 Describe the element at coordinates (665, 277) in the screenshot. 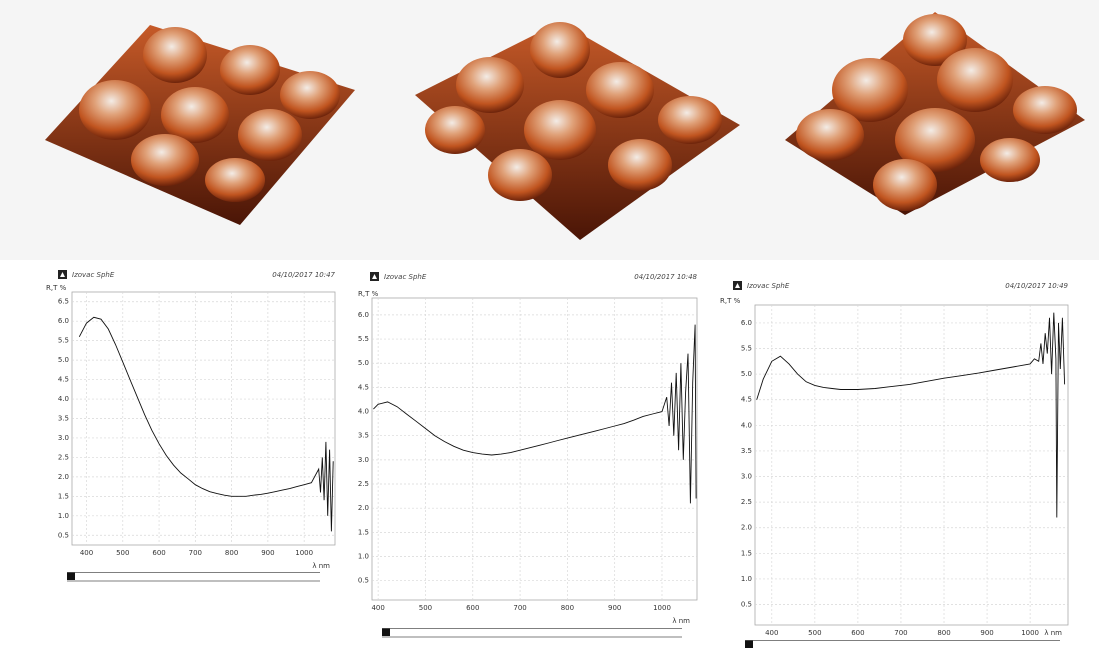

I see `timestamp: 04/10/2017 10:48` at that location.